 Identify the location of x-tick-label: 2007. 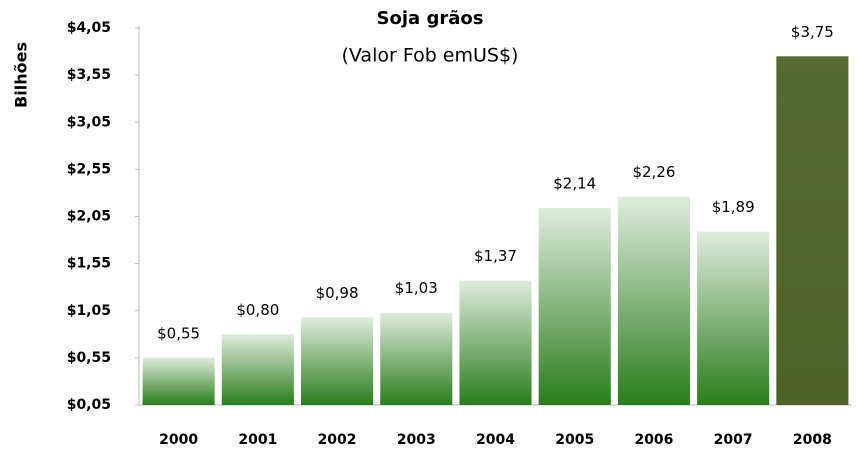
(733, 440).